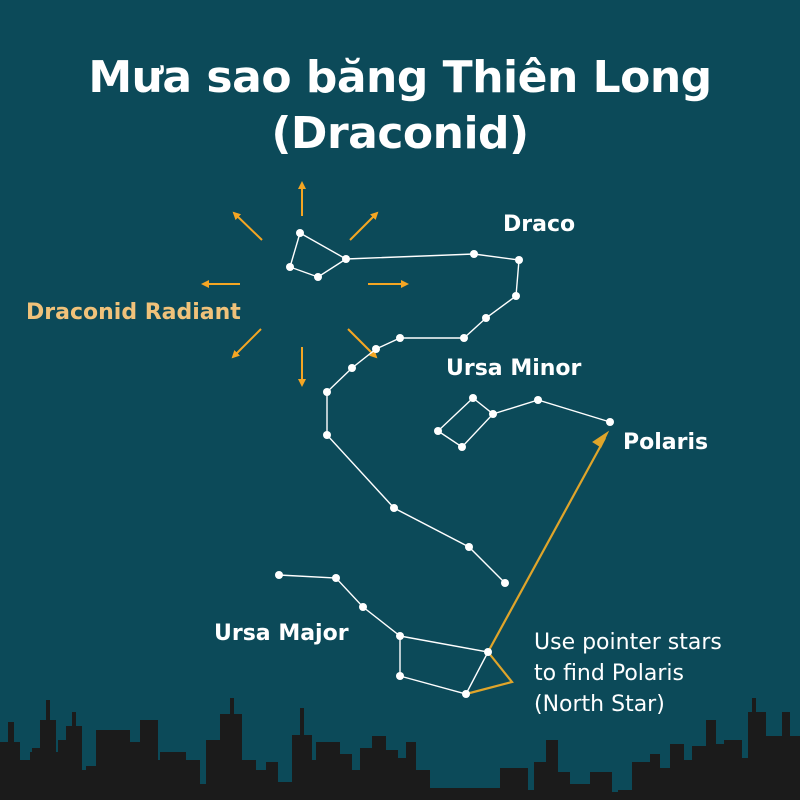 This screenshot has width=800, height=800. What do you see at coordinates (465, 422) in the screenshot?
I see `ursa-minor-lines` at bounding box center [465, 422].